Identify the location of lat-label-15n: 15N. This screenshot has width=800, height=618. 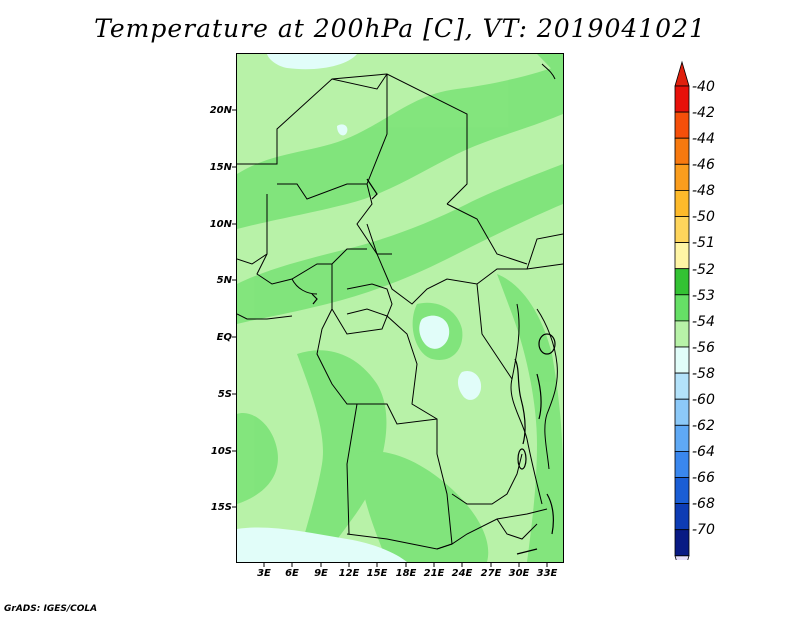
(220, 167).